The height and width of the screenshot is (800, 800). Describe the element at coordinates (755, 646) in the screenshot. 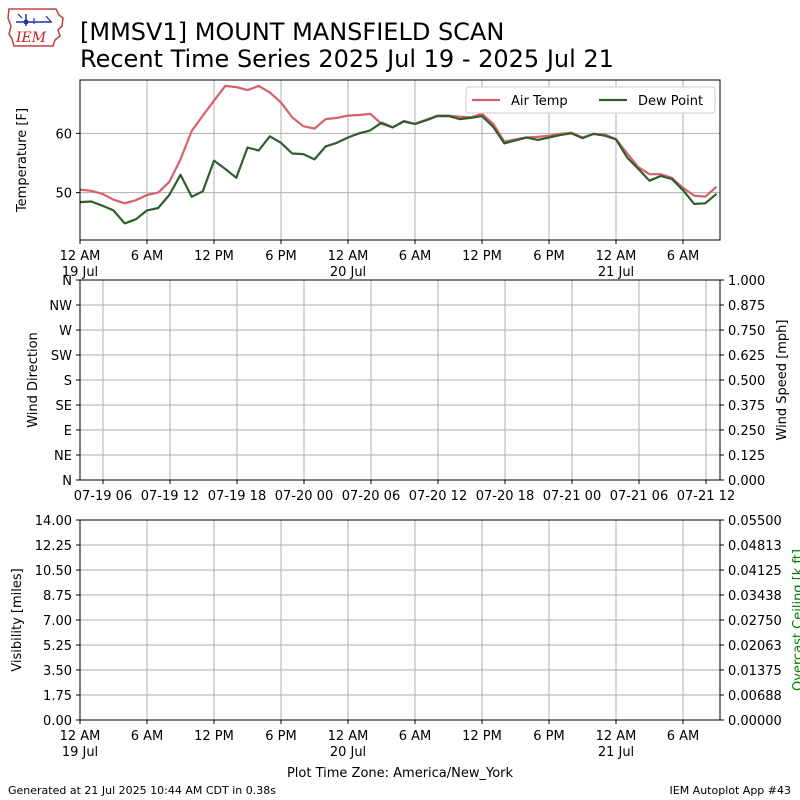

I see `ceiling-y2tick-label: 0.02063` at that location.